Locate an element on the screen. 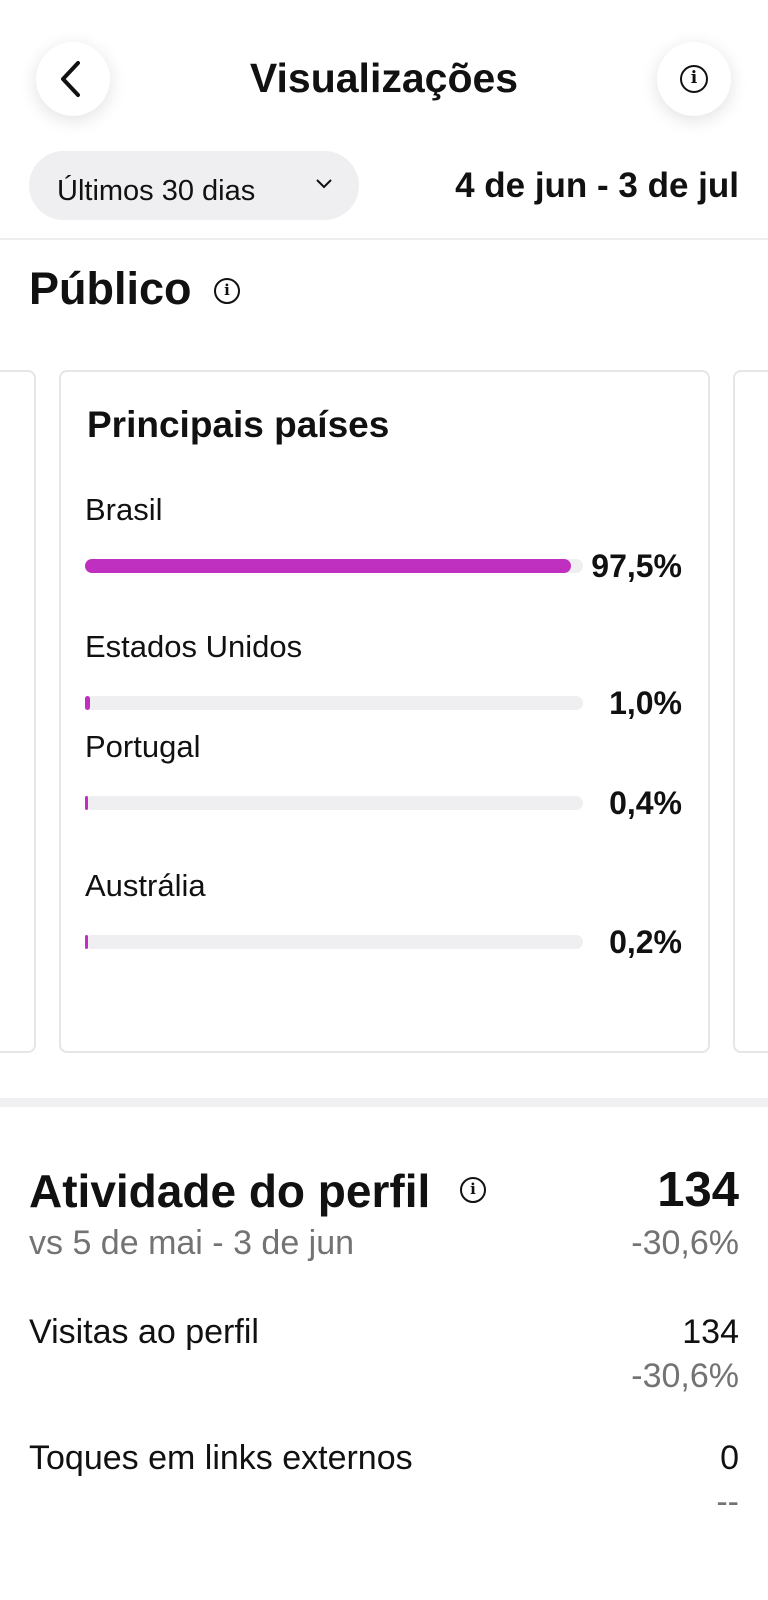 The height and width of the screenshot is (1600, 768). date-range: 4 de jun - 3 de jul is located at coordinates (597, 185).